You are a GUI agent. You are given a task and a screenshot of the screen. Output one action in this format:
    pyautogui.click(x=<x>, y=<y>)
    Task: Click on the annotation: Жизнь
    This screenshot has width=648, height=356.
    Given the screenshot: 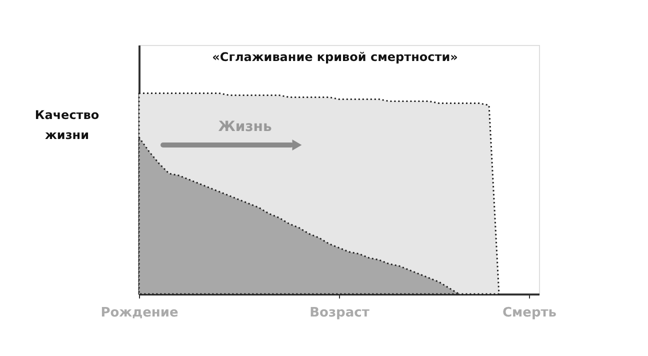 What is the action you would take?
    pyautogui.click(x=245, y=127)
    